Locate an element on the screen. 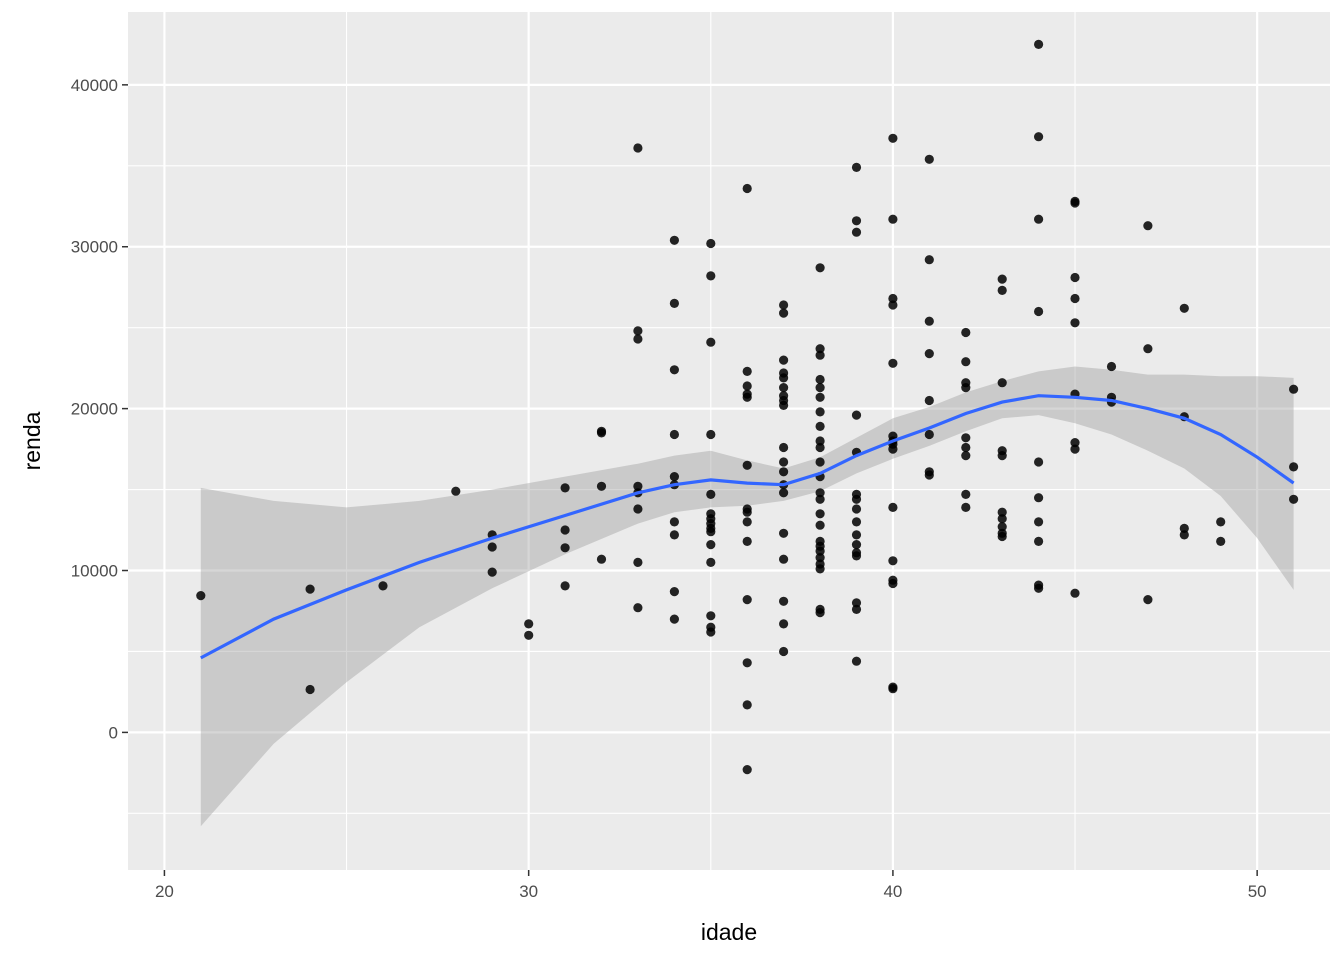 Image resolution: width=1344 pixels, height=960 pixels. y-axis-title: renda is located at coordinates (32, 440).